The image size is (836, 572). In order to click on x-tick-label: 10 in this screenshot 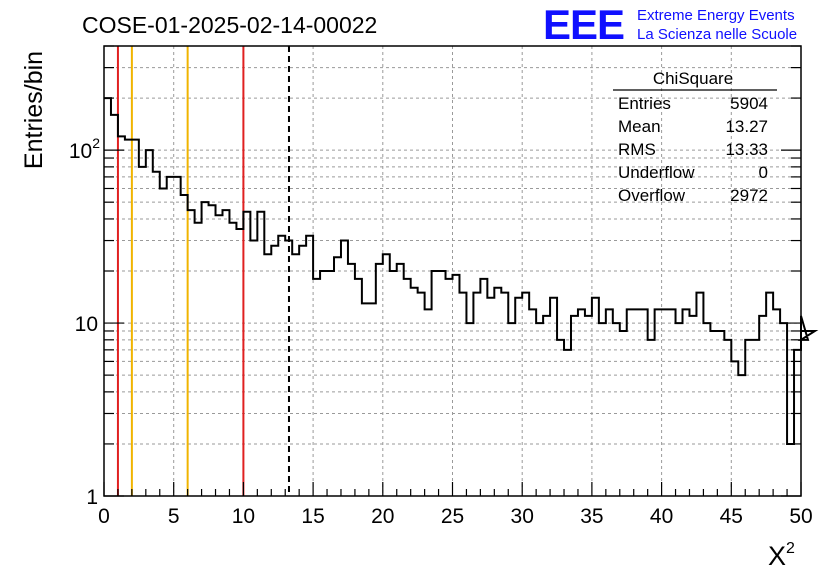, I will do `click(243, 516)`.